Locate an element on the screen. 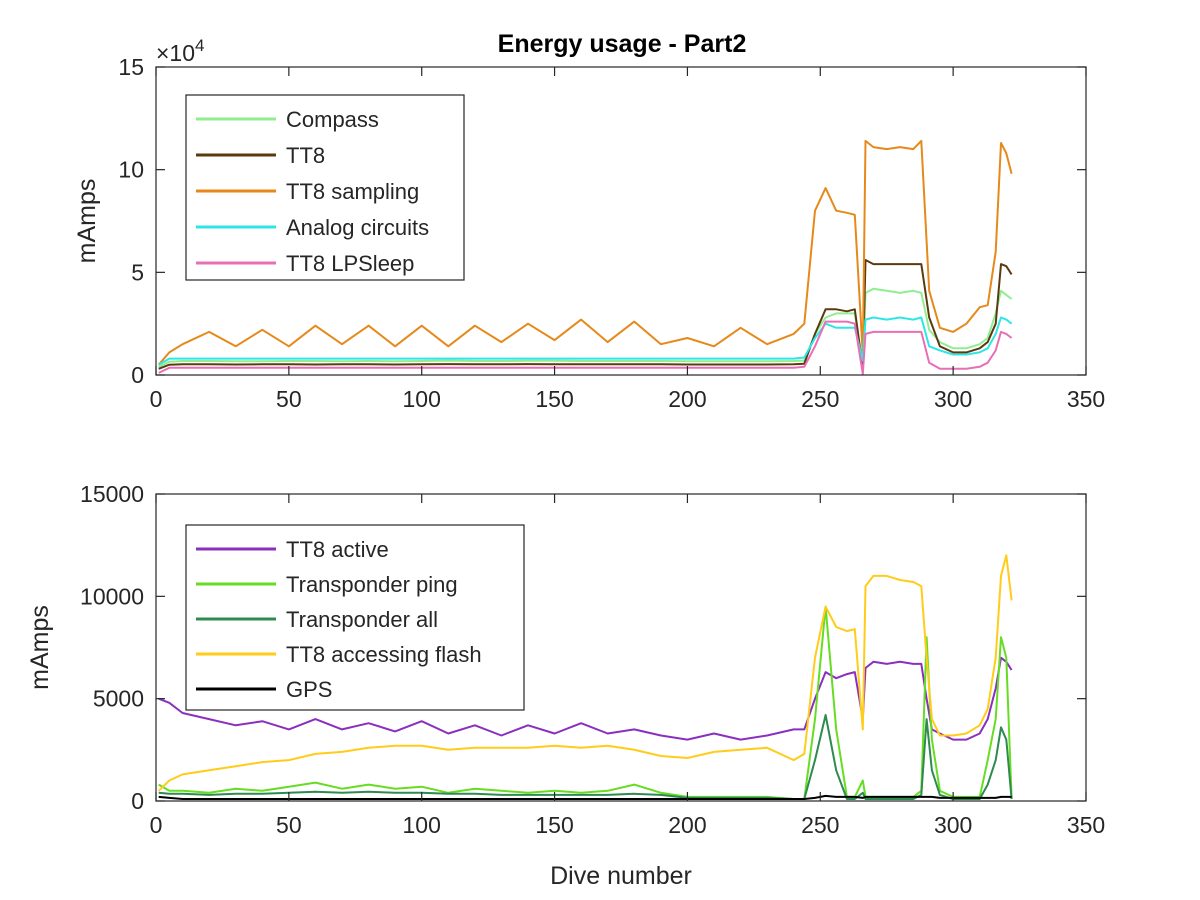 The width and height of the screenshot is (1200, 900). chart-title: Energy usage - Part2 is located at coordinates (622, 44).